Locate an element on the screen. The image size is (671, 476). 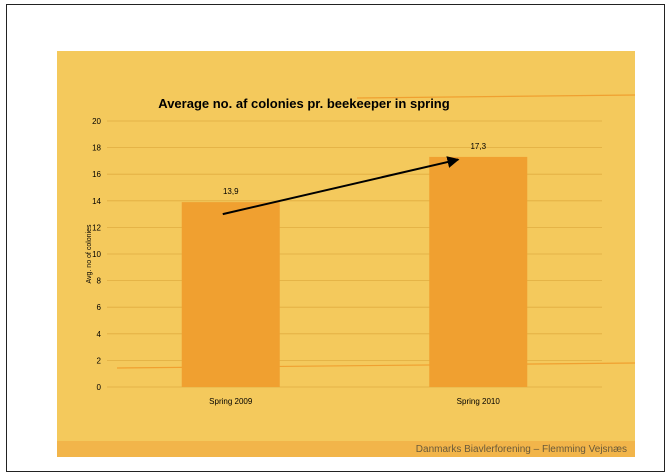
y-tick-label: 12 is located at coordinates (96, 227).